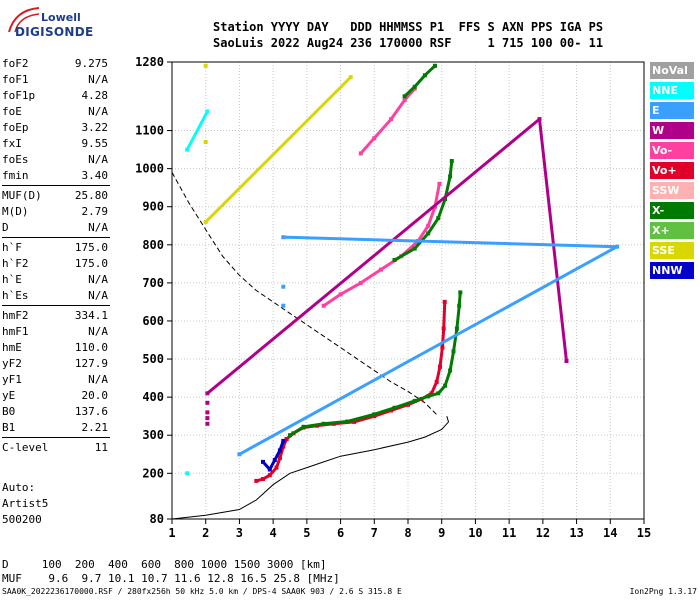  Describe the element at coordinates (610, 533) in the screenshot. I see `x-tick-label: 14` at that location.